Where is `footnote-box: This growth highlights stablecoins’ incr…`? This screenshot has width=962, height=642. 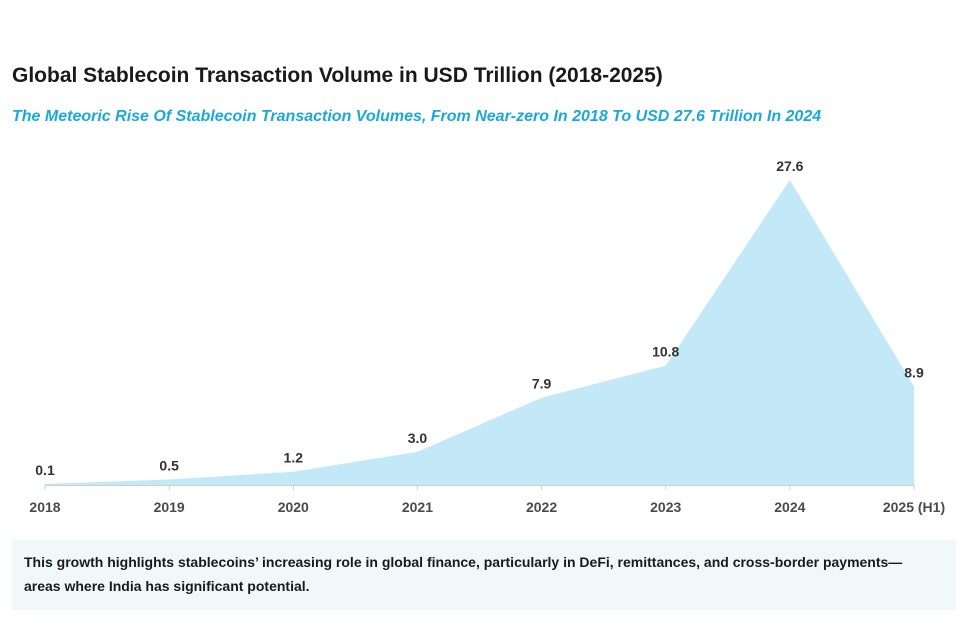
footnote-box: This growth highlights stablecoins’ incr… is located at coordinates (484, 575).